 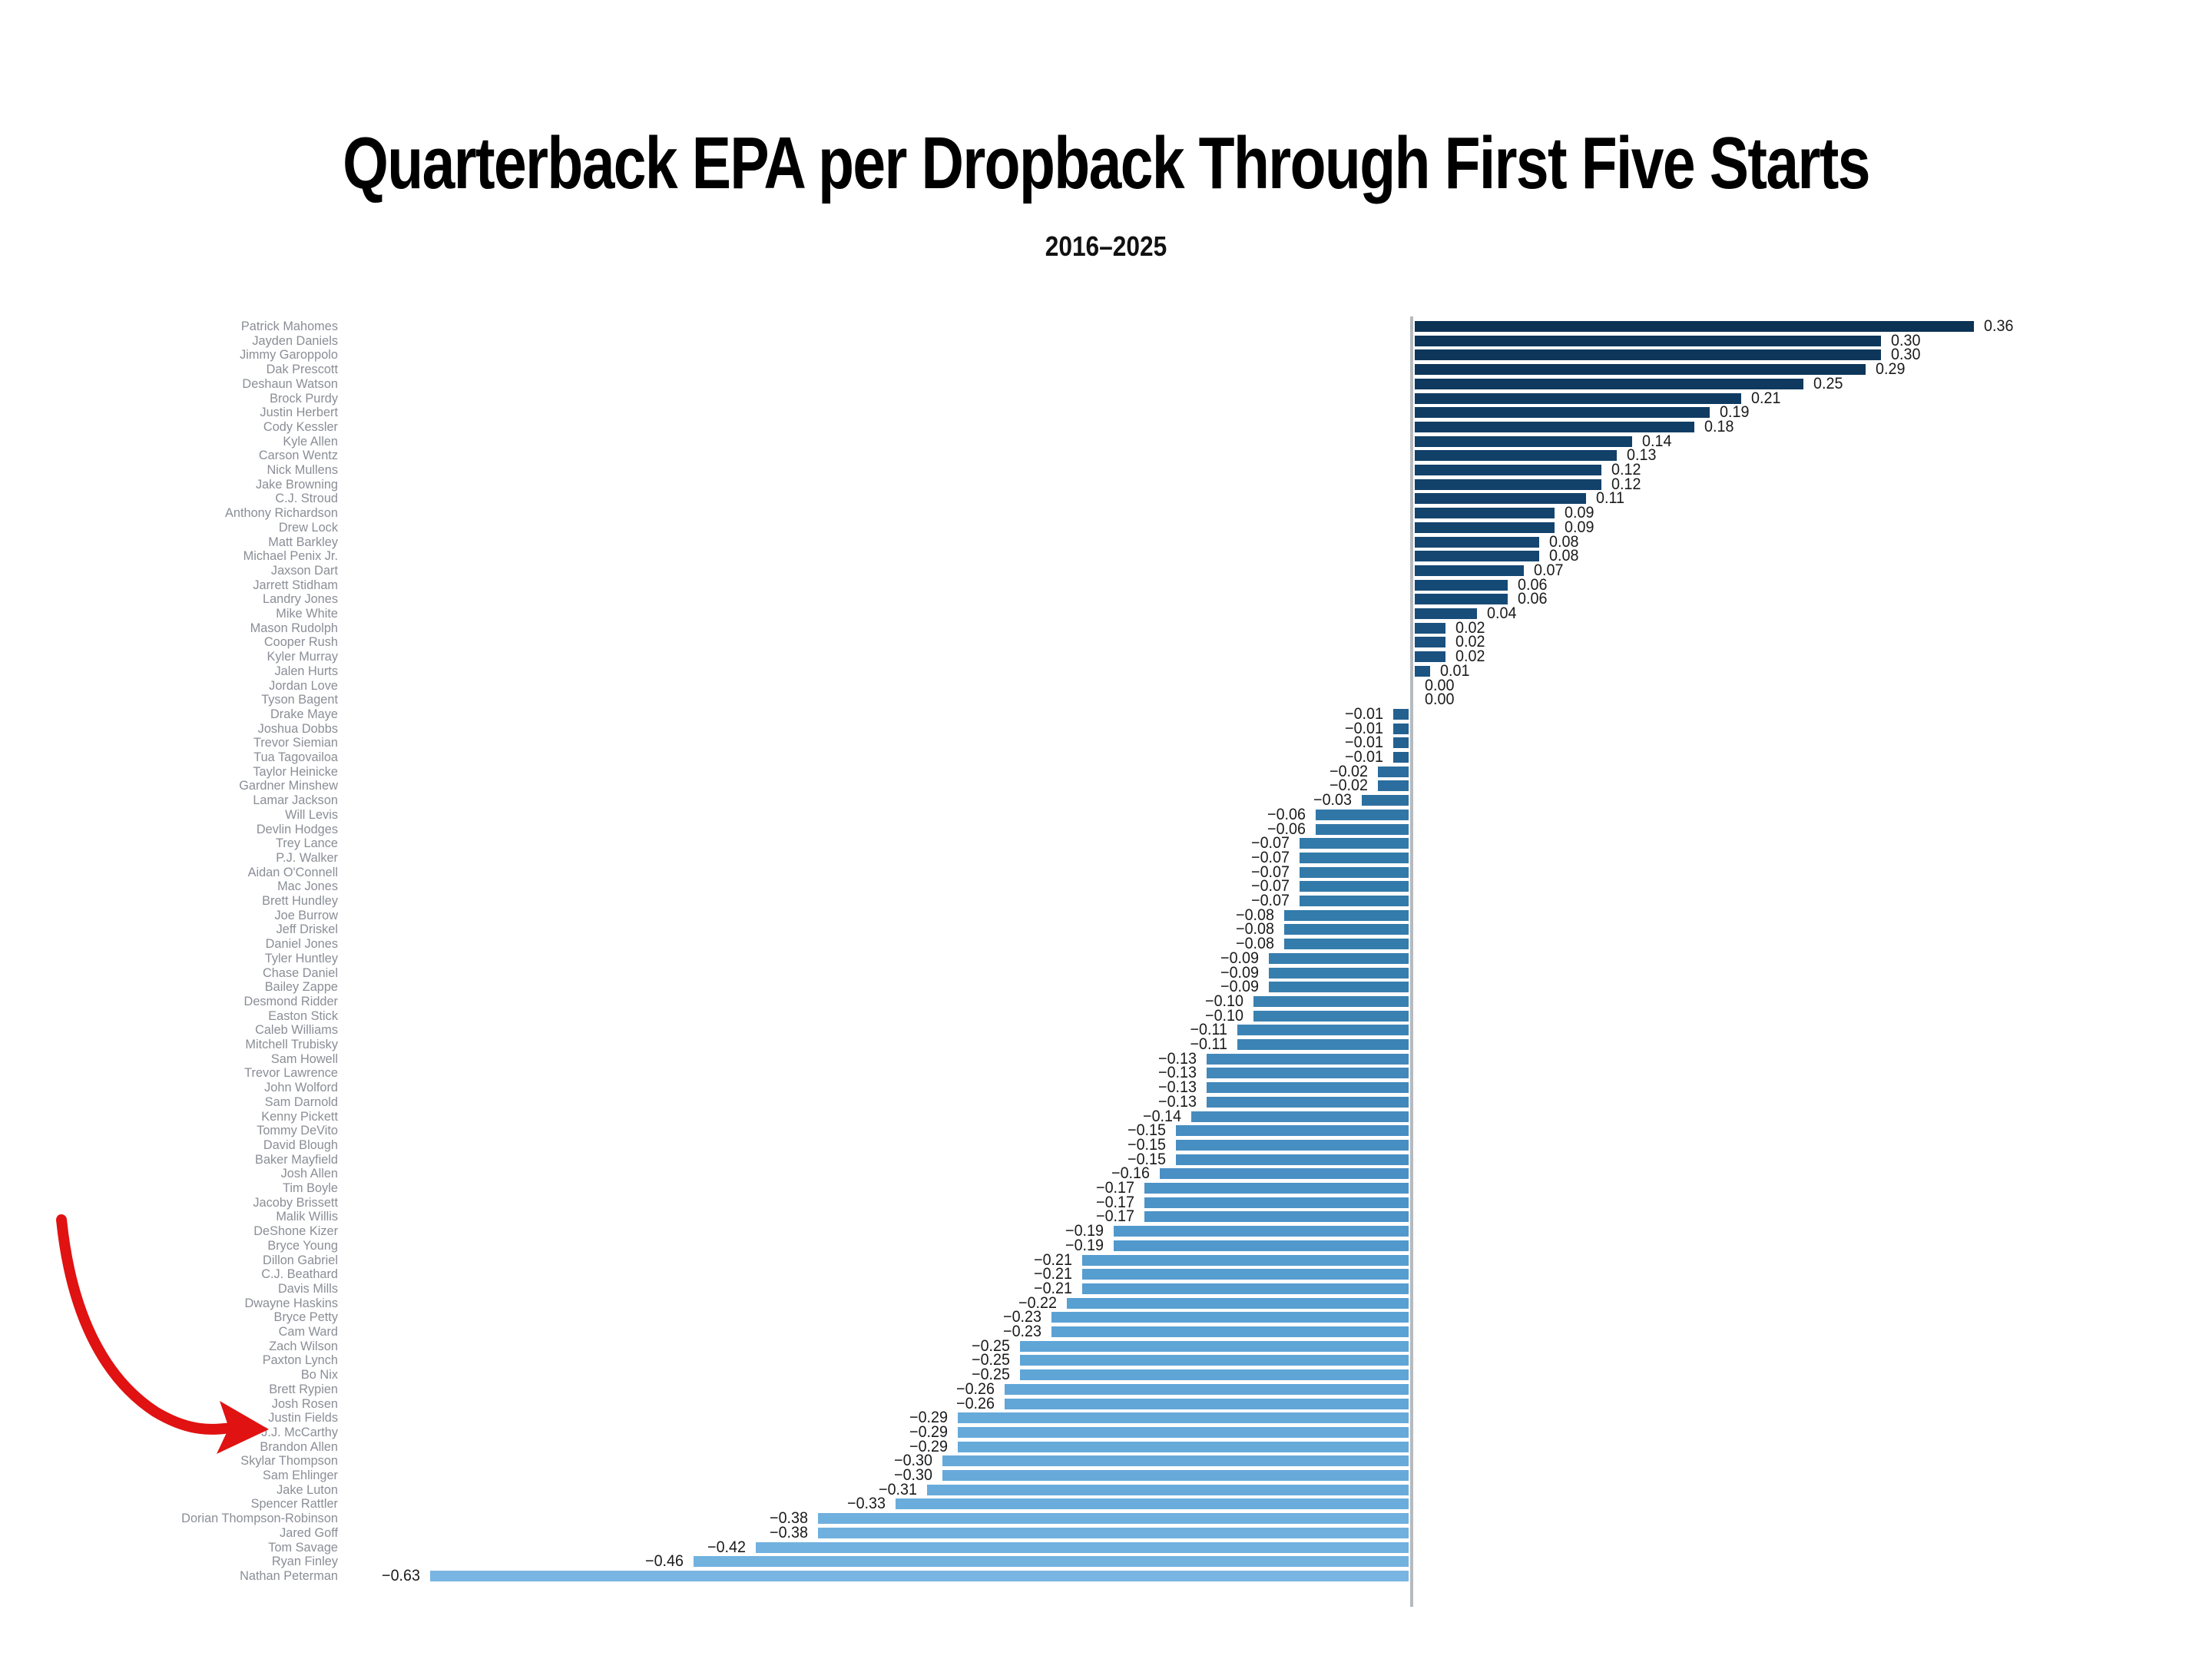 I want to click on value-label: −0.22, so click(x=1038, y=1303).